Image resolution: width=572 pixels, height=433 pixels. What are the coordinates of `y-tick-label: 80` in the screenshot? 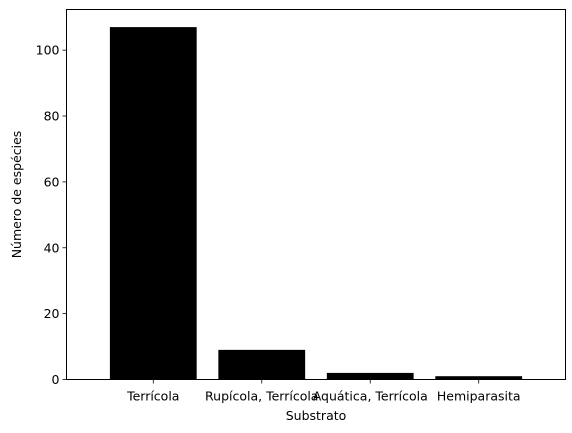 It's located at (52, 116).